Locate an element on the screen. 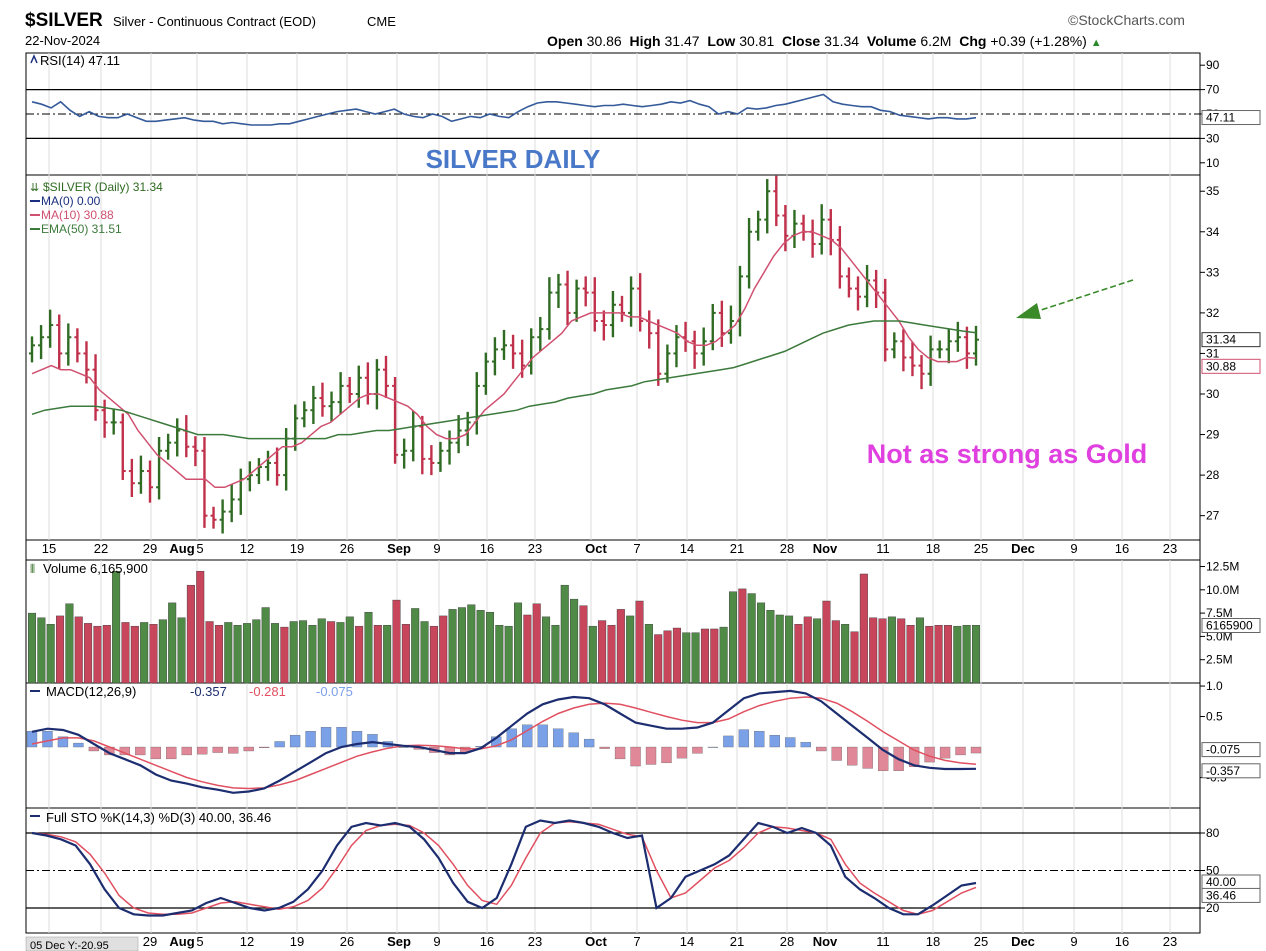 This screenshot has width=1266, height=951. xaxis-tick-label: 19 is located at coordinates (297, 548).